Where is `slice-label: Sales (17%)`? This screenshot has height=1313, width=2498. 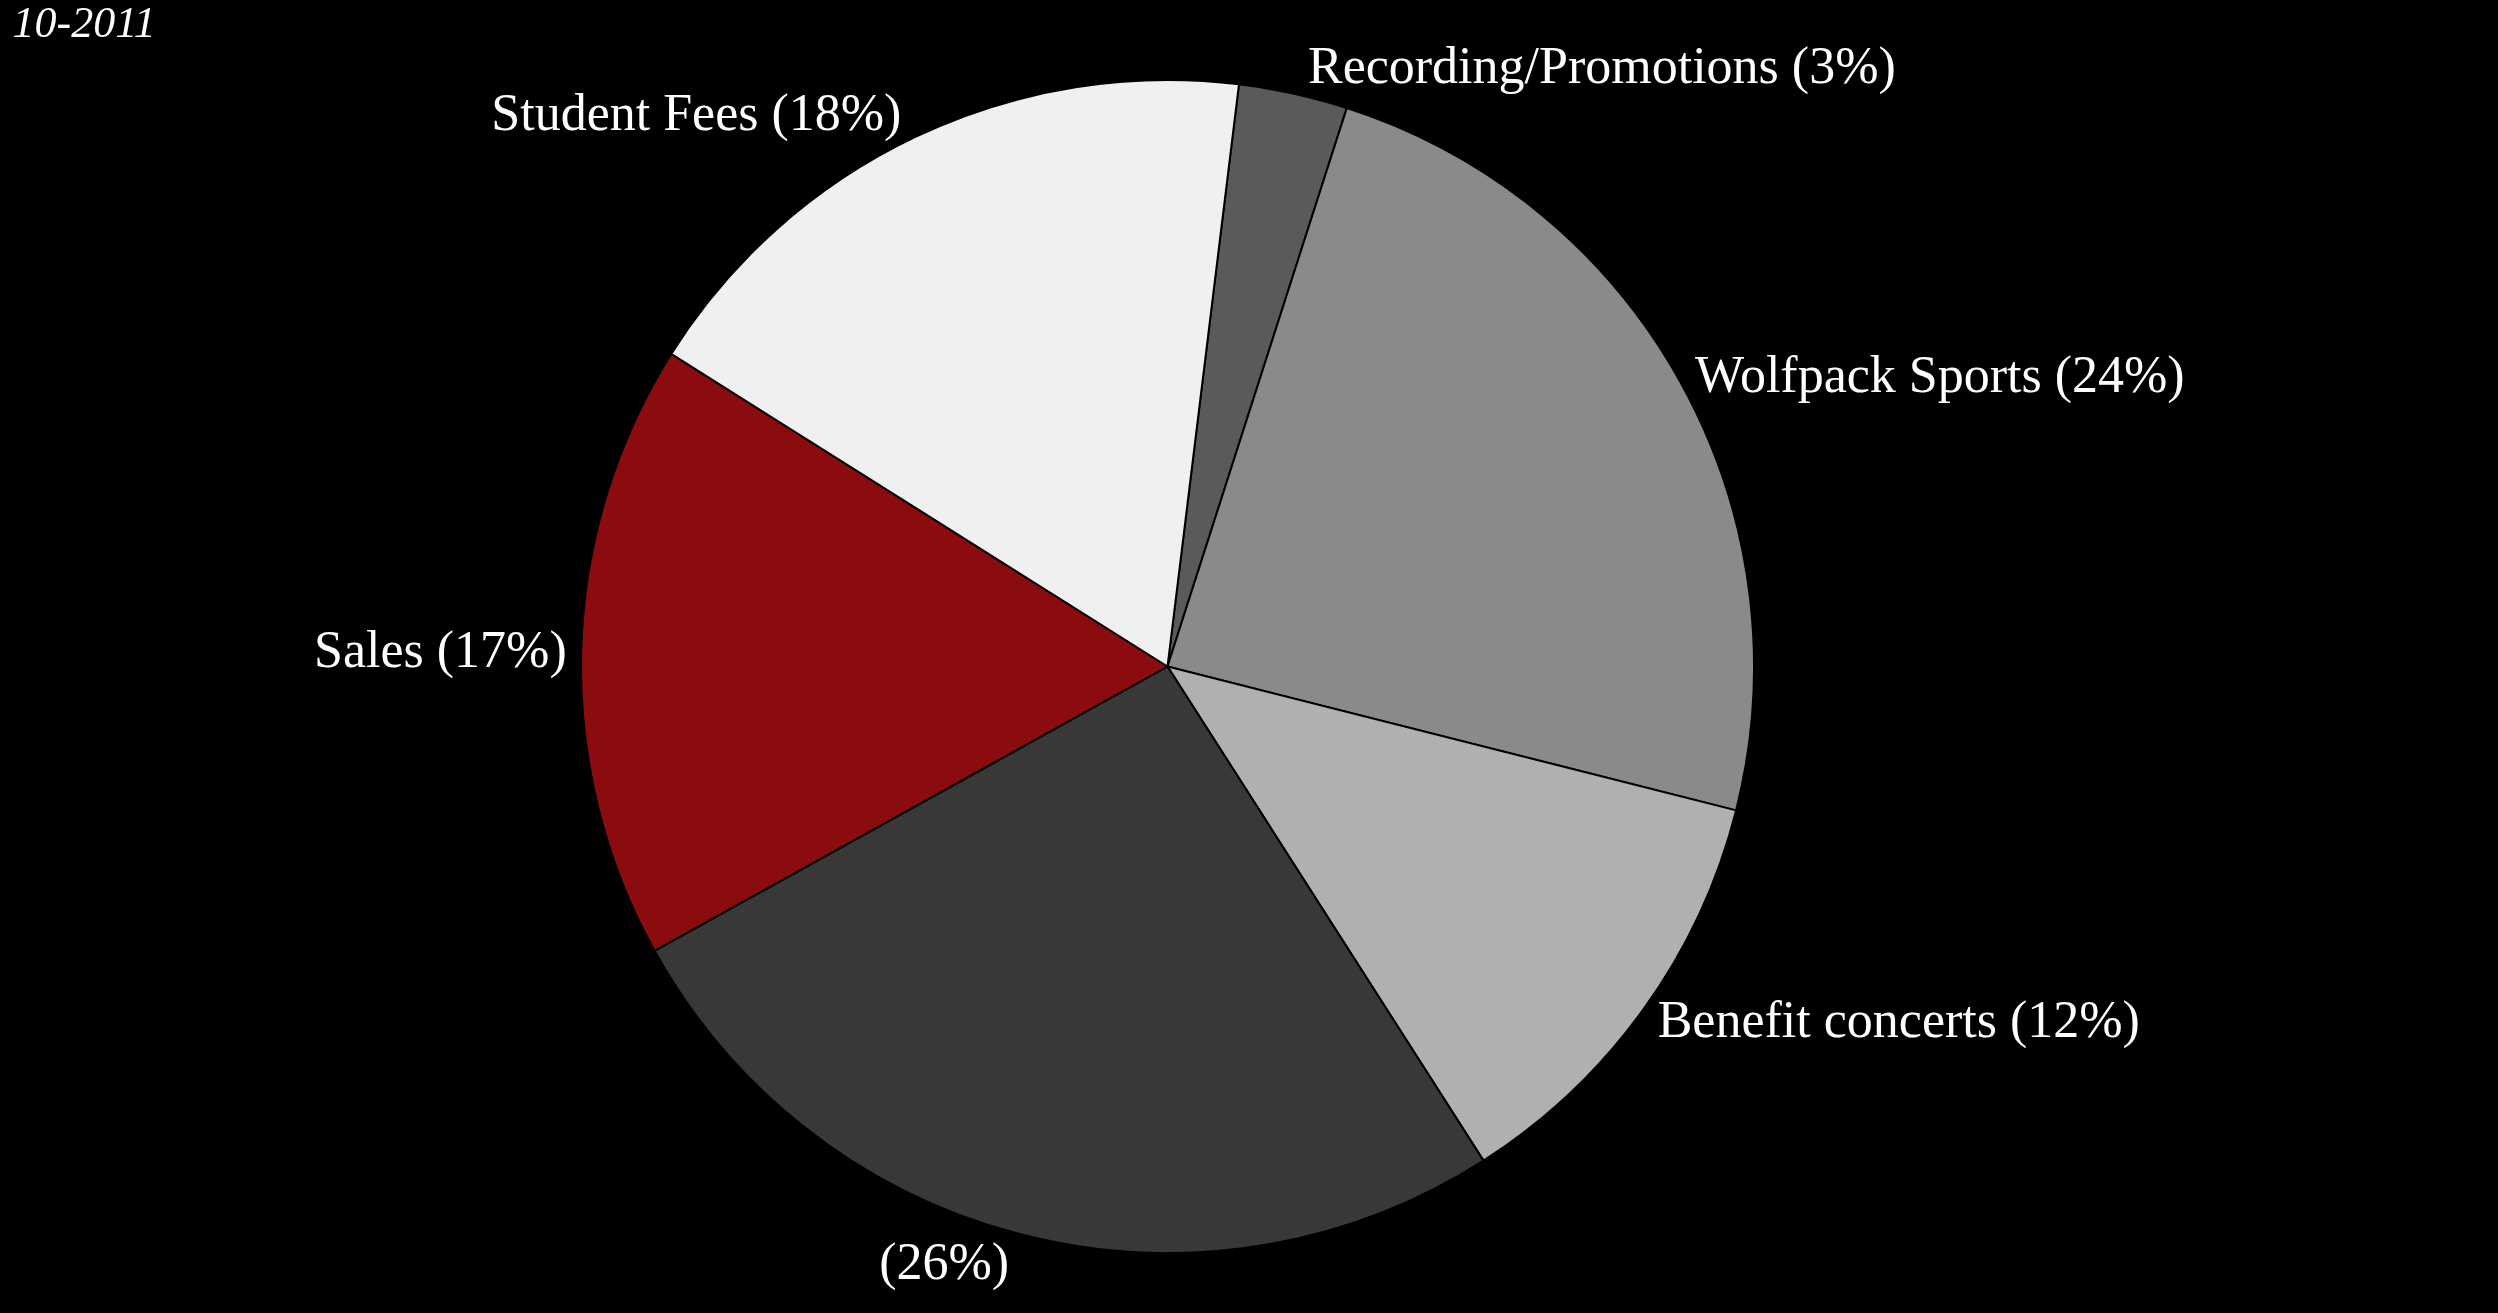 slice-label: Sales (17%) is located at coordinates (440, 650).